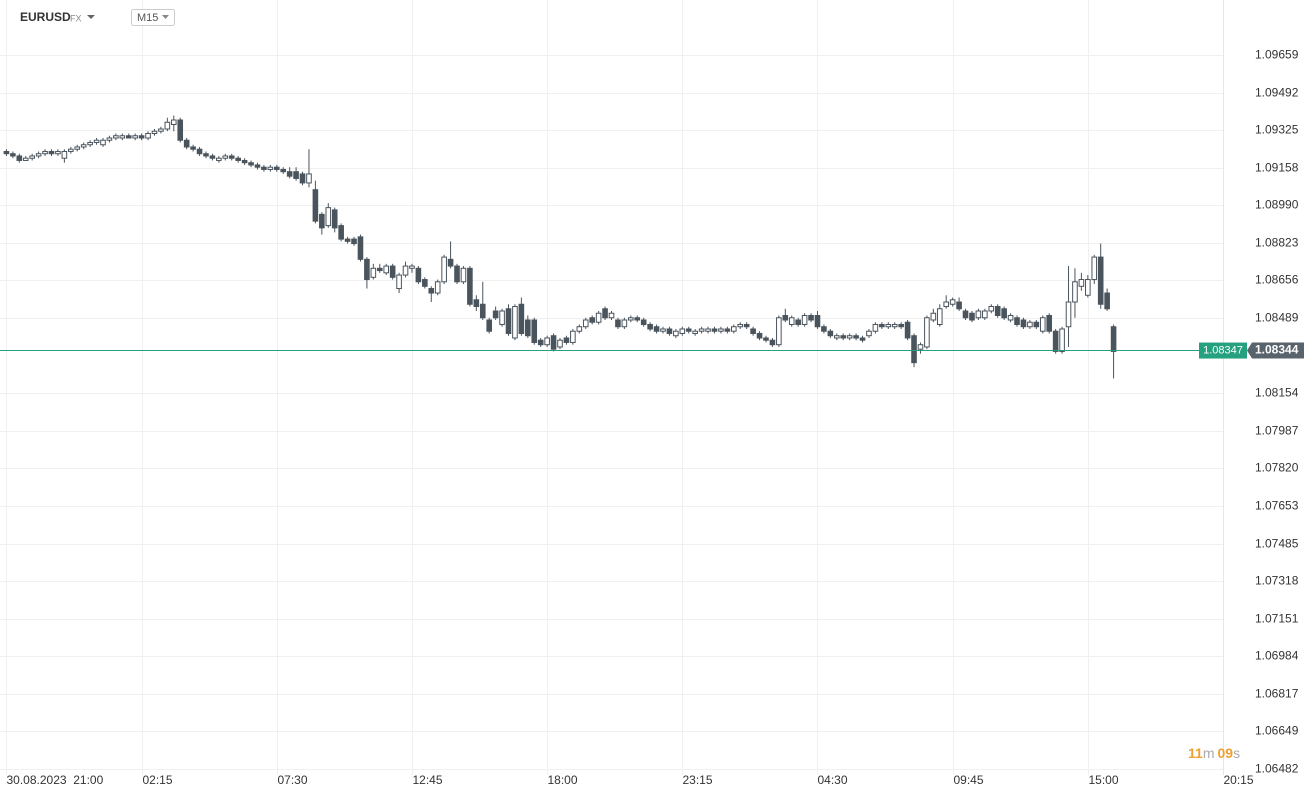 The image size is (1315, 799). Describe the element at coordinates (1236, 753) in the screenshot. I see `countdown-s: s` at that location.